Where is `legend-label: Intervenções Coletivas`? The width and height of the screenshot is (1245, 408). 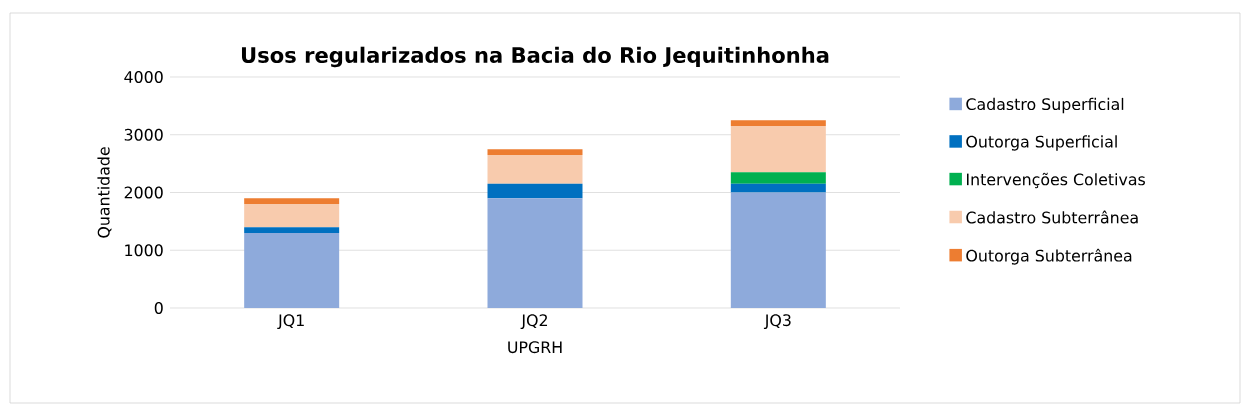 legend-label: Intervenções Coletivas is located at coordinates (1055, 180).